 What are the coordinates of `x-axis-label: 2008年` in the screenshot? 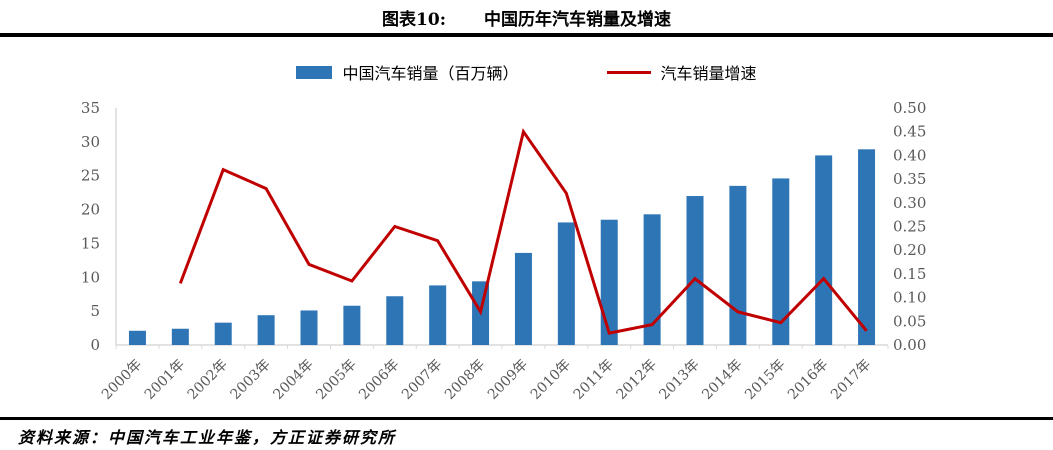 It's located at (465, 380).